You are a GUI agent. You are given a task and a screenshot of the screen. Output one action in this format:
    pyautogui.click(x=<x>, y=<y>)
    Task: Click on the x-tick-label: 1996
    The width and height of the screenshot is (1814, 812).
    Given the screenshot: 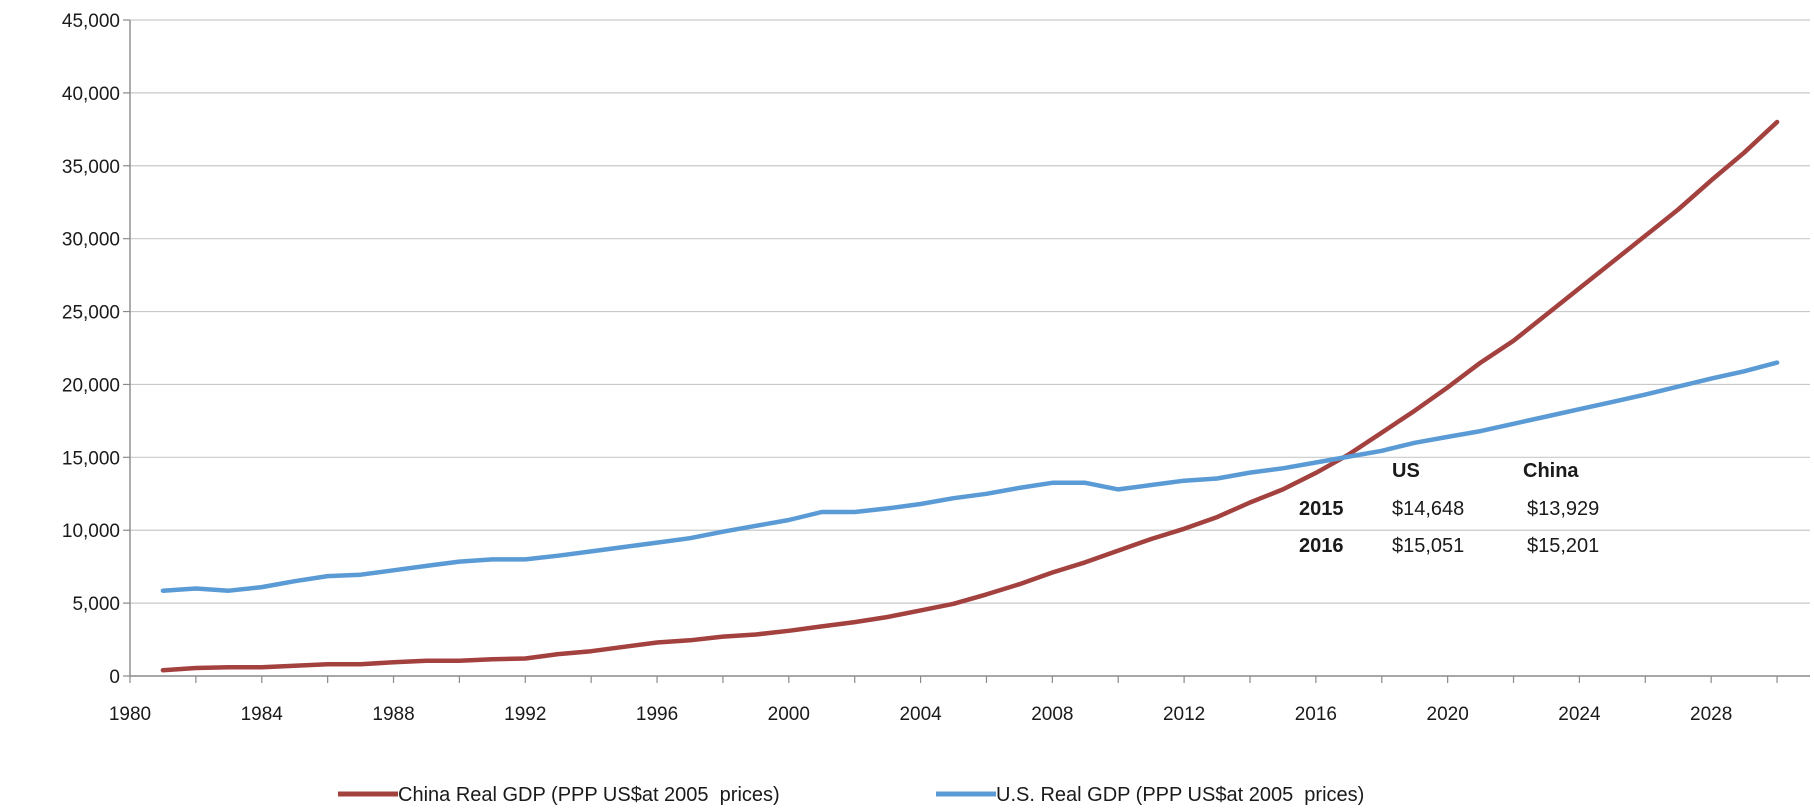 What is the action you would take?
    pyautogui.click(x=657, y=714)
    